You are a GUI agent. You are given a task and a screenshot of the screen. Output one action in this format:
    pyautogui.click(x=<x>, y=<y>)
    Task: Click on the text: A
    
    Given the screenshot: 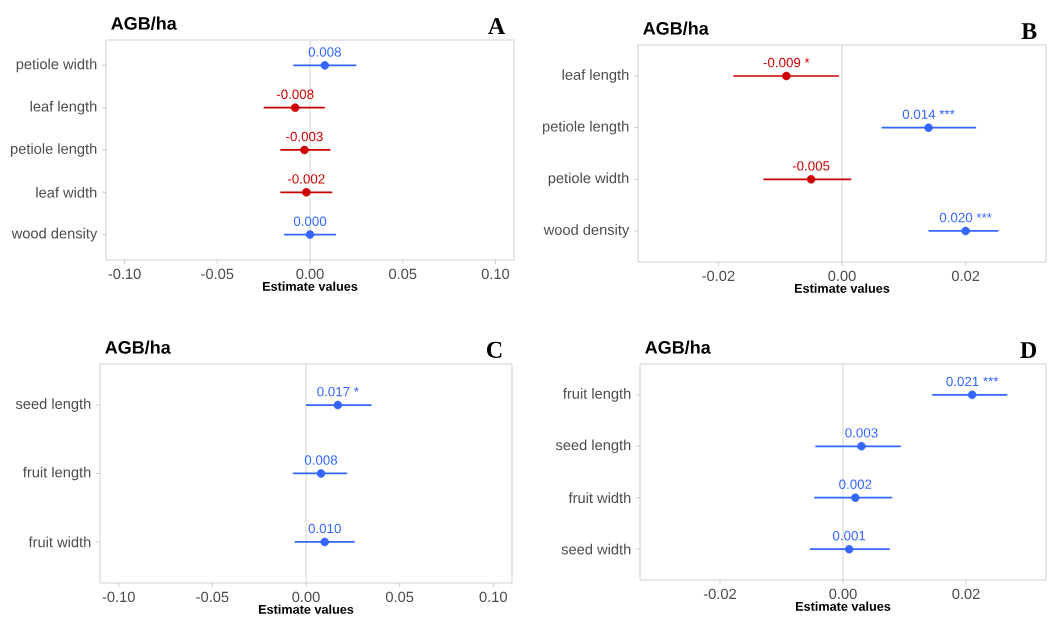 What is the action you would take?
    pyautogui.click(x=497, y=26)
    